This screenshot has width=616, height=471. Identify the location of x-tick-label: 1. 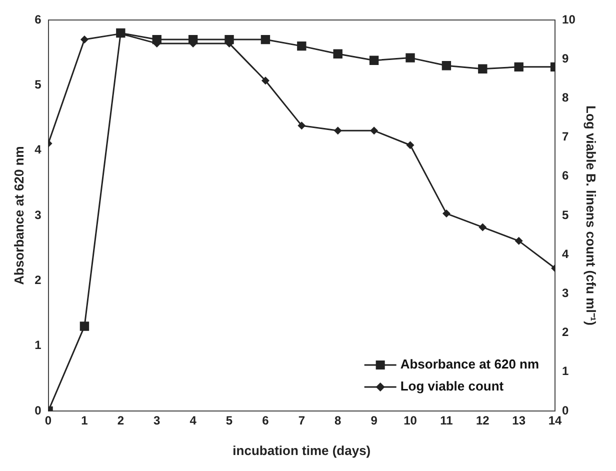
(84, 421).